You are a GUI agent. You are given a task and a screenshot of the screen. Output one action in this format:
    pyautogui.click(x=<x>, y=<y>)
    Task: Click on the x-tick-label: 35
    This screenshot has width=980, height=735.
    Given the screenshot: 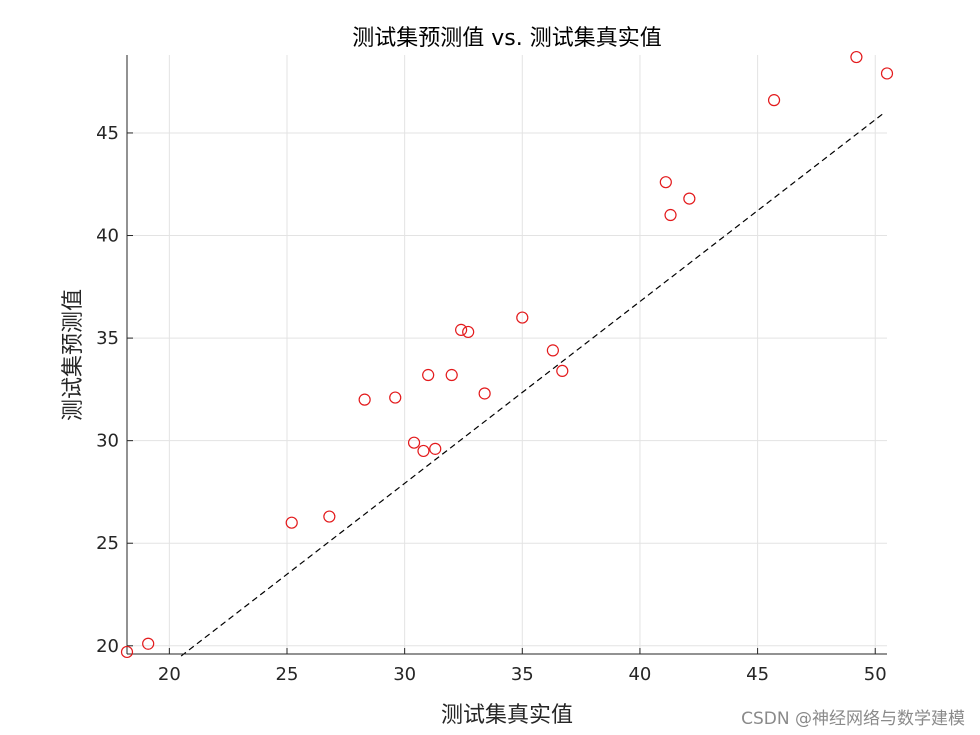 What is the action you would take?
    pyautogui.click(x=522, y=674)
    